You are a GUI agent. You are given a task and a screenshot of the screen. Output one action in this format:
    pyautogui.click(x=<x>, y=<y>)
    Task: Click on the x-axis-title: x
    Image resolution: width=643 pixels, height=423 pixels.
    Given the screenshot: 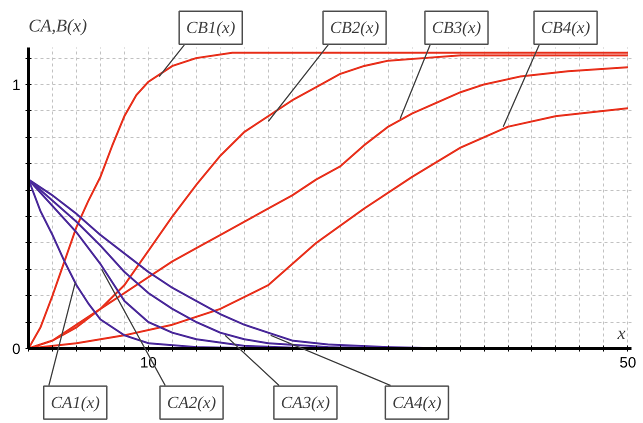 What is the action you would take?
    pyautogui.click(x=621, y=333)
    